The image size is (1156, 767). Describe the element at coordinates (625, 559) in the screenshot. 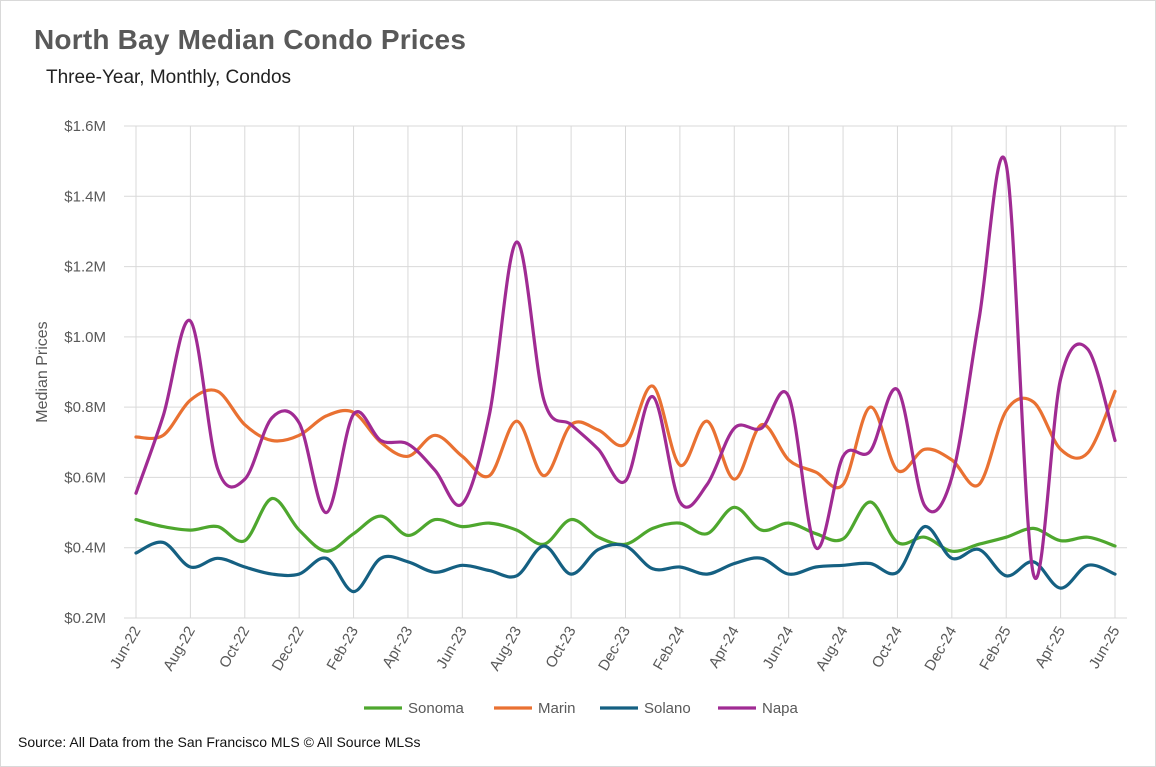

I see `series-line-solano` at that location.